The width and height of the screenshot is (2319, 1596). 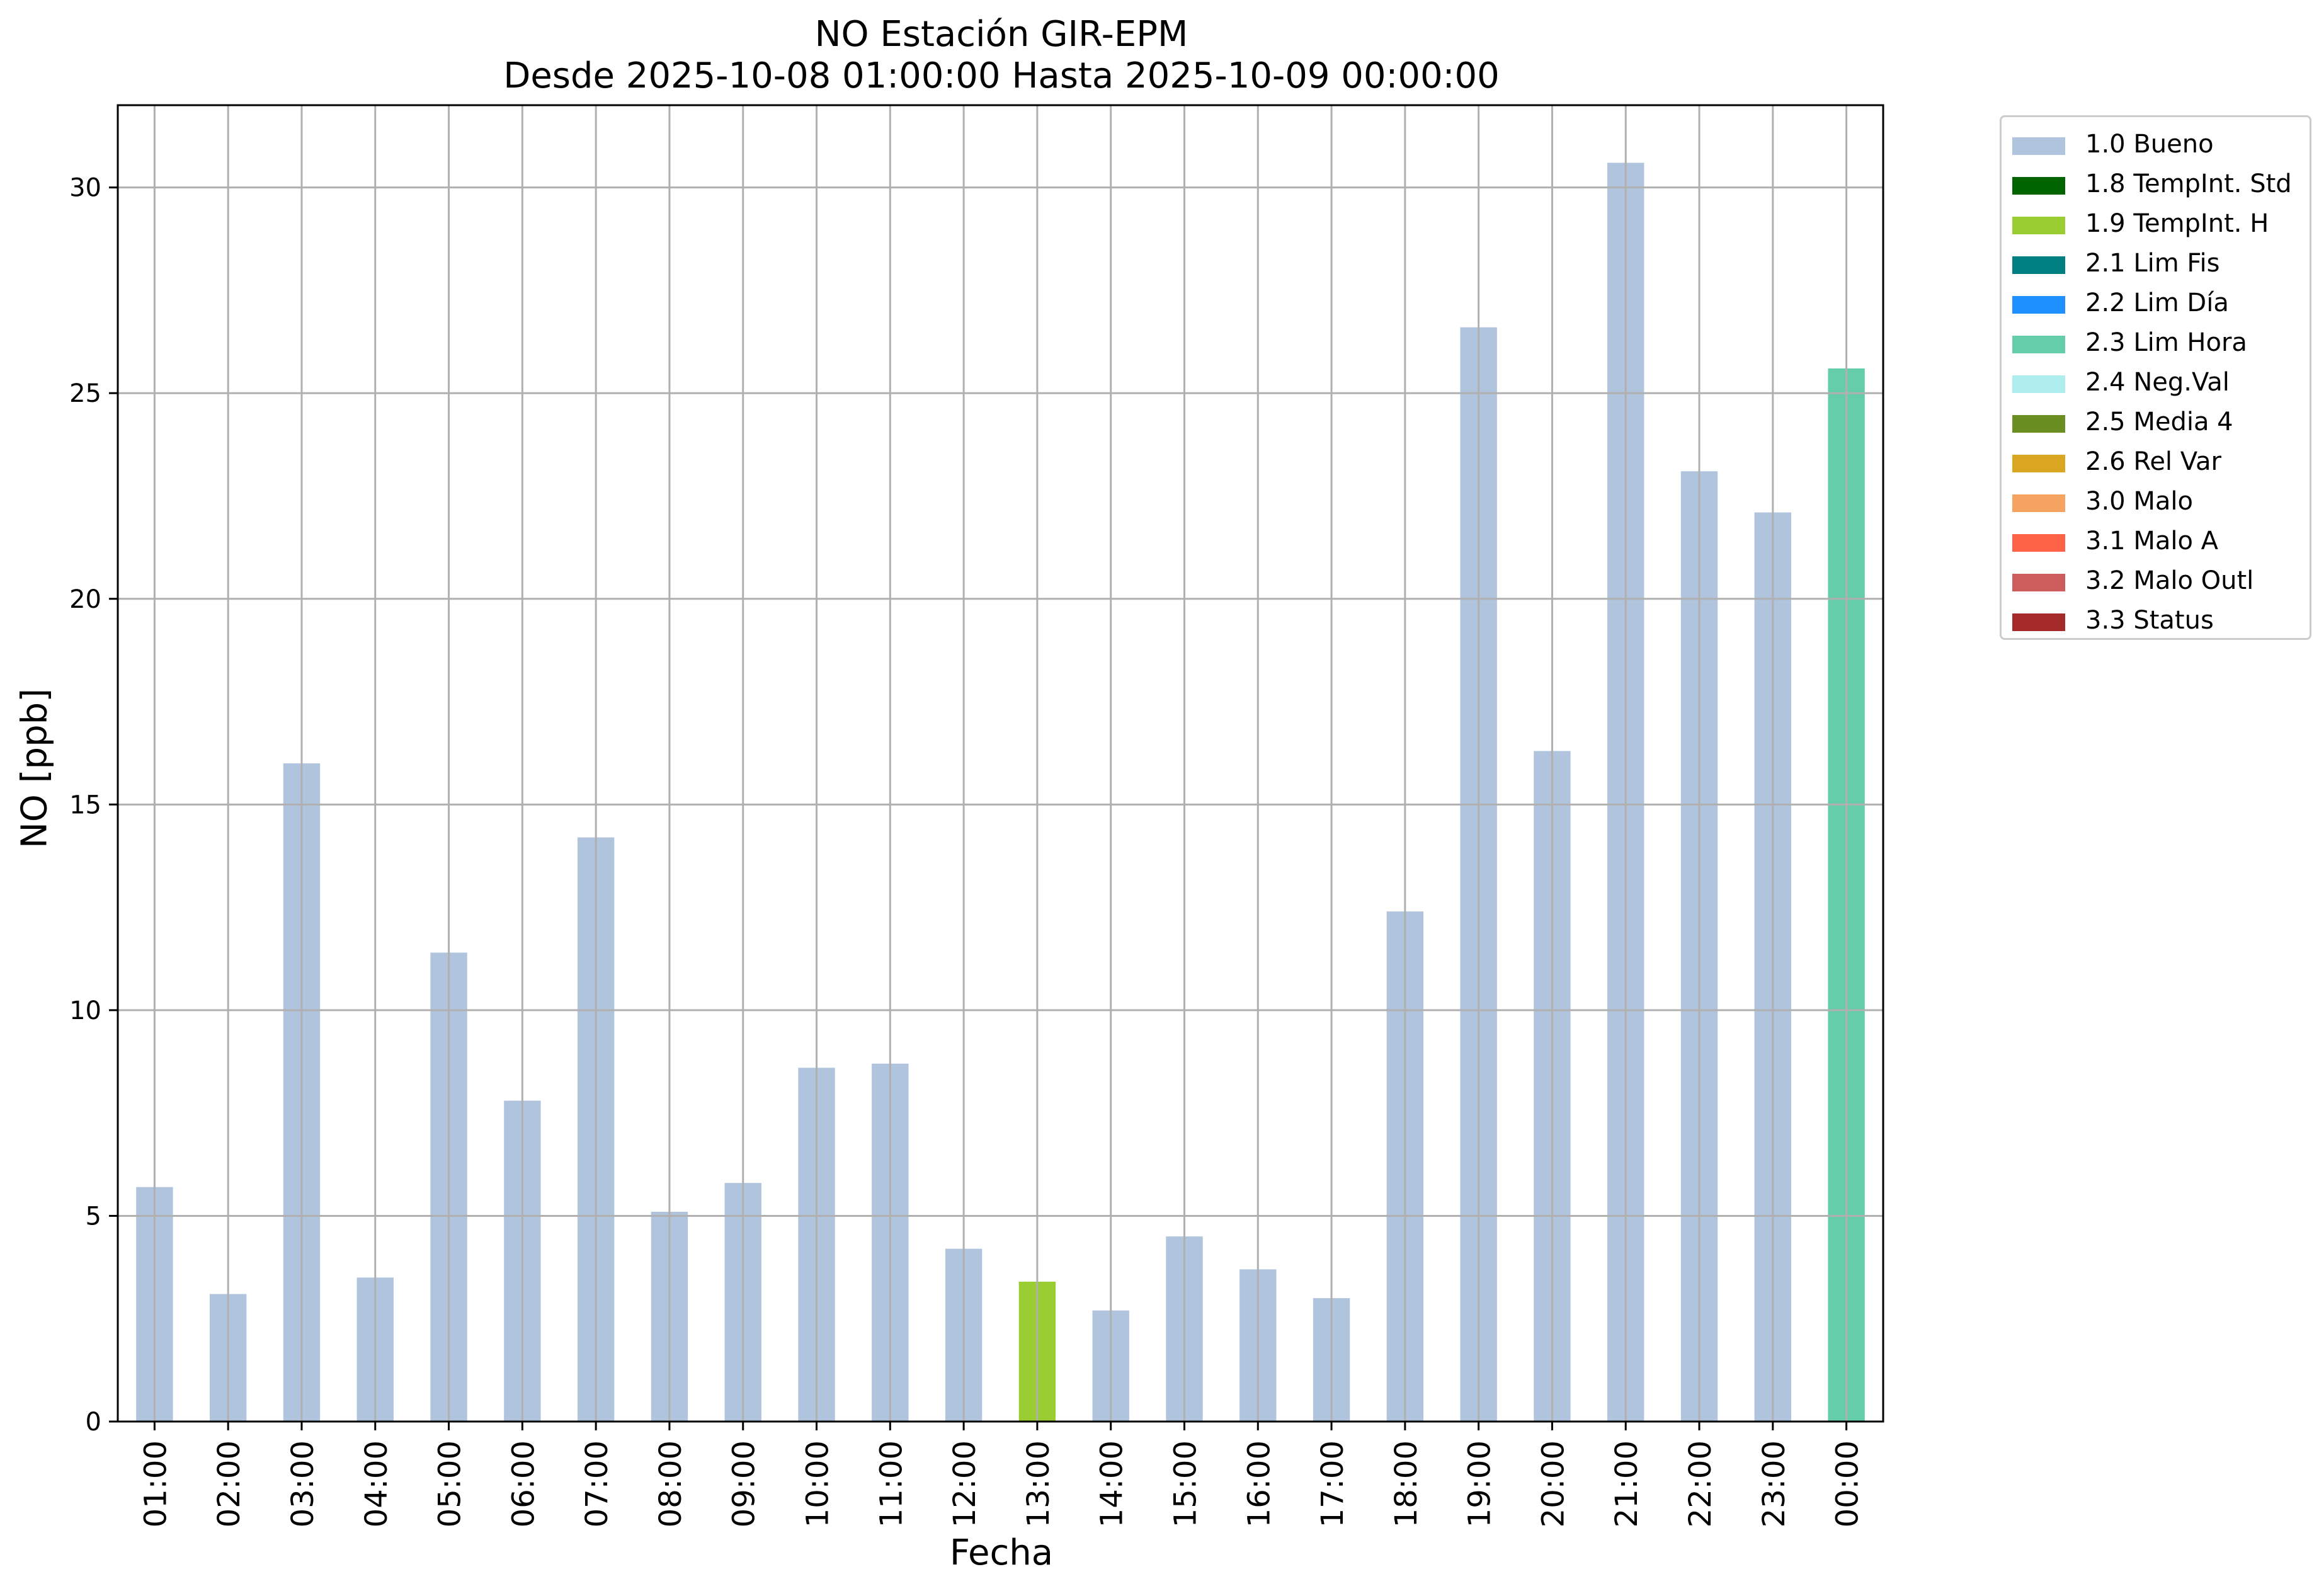 I want to click on legend-label: 2.4 Neg.Val, so click(x=2157, y=382).